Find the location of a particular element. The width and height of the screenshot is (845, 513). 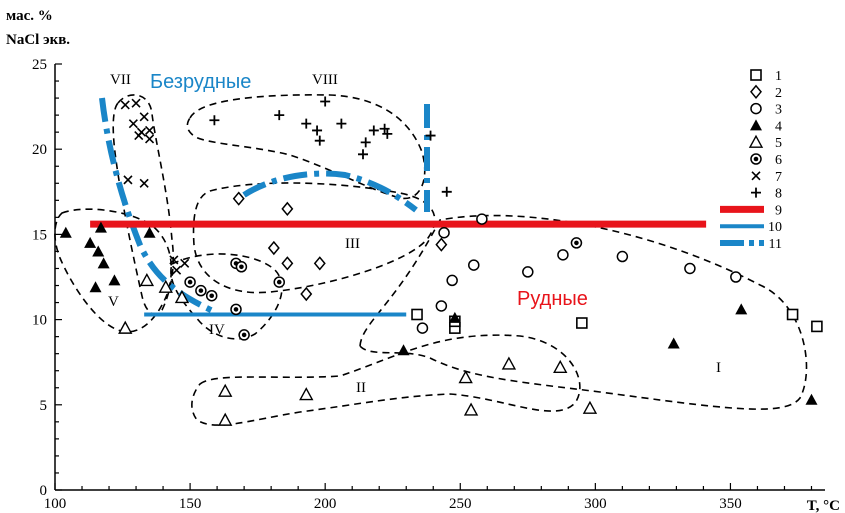

legend-label-7: 7 is located at coordinates (778, 177).